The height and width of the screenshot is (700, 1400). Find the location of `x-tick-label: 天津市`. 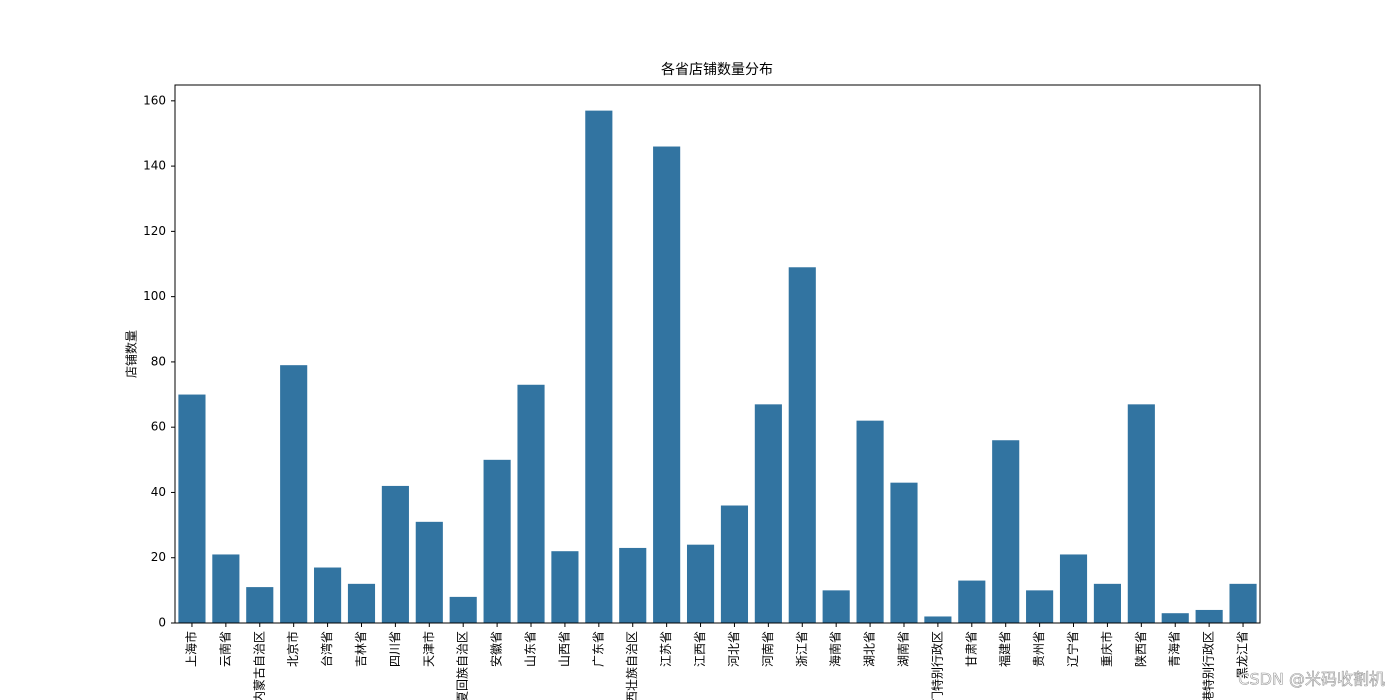

x-tick-label: 天津市 is located at coordinates (428, 649).